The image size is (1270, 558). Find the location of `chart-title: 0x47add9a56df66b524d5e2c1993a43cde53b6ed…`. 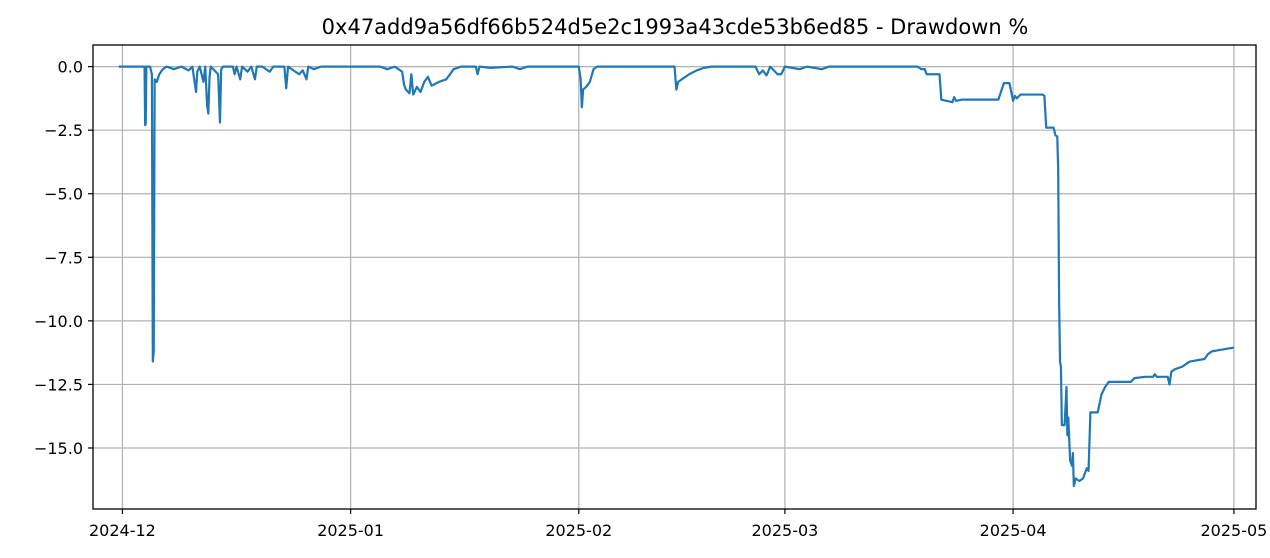

chart-title: 0x47add9a56df66b524d5e2c1993a43cde53b6ed… is located at coordinates (675, 27).